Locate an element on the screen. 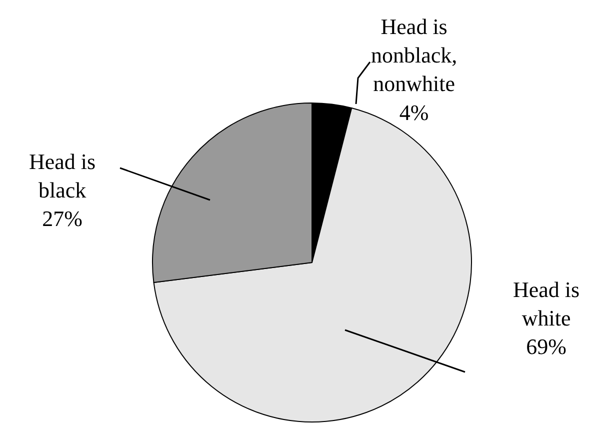  slice-label: Head is nonblack, nonwhite is located at coordinates (414, 55).